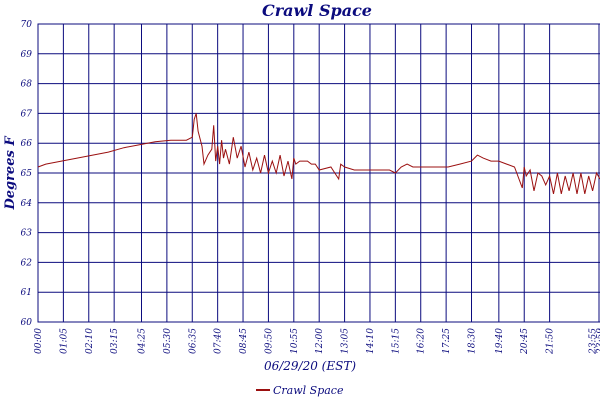  I want to click on x-tick-label: 02:10, so click(90, 341).